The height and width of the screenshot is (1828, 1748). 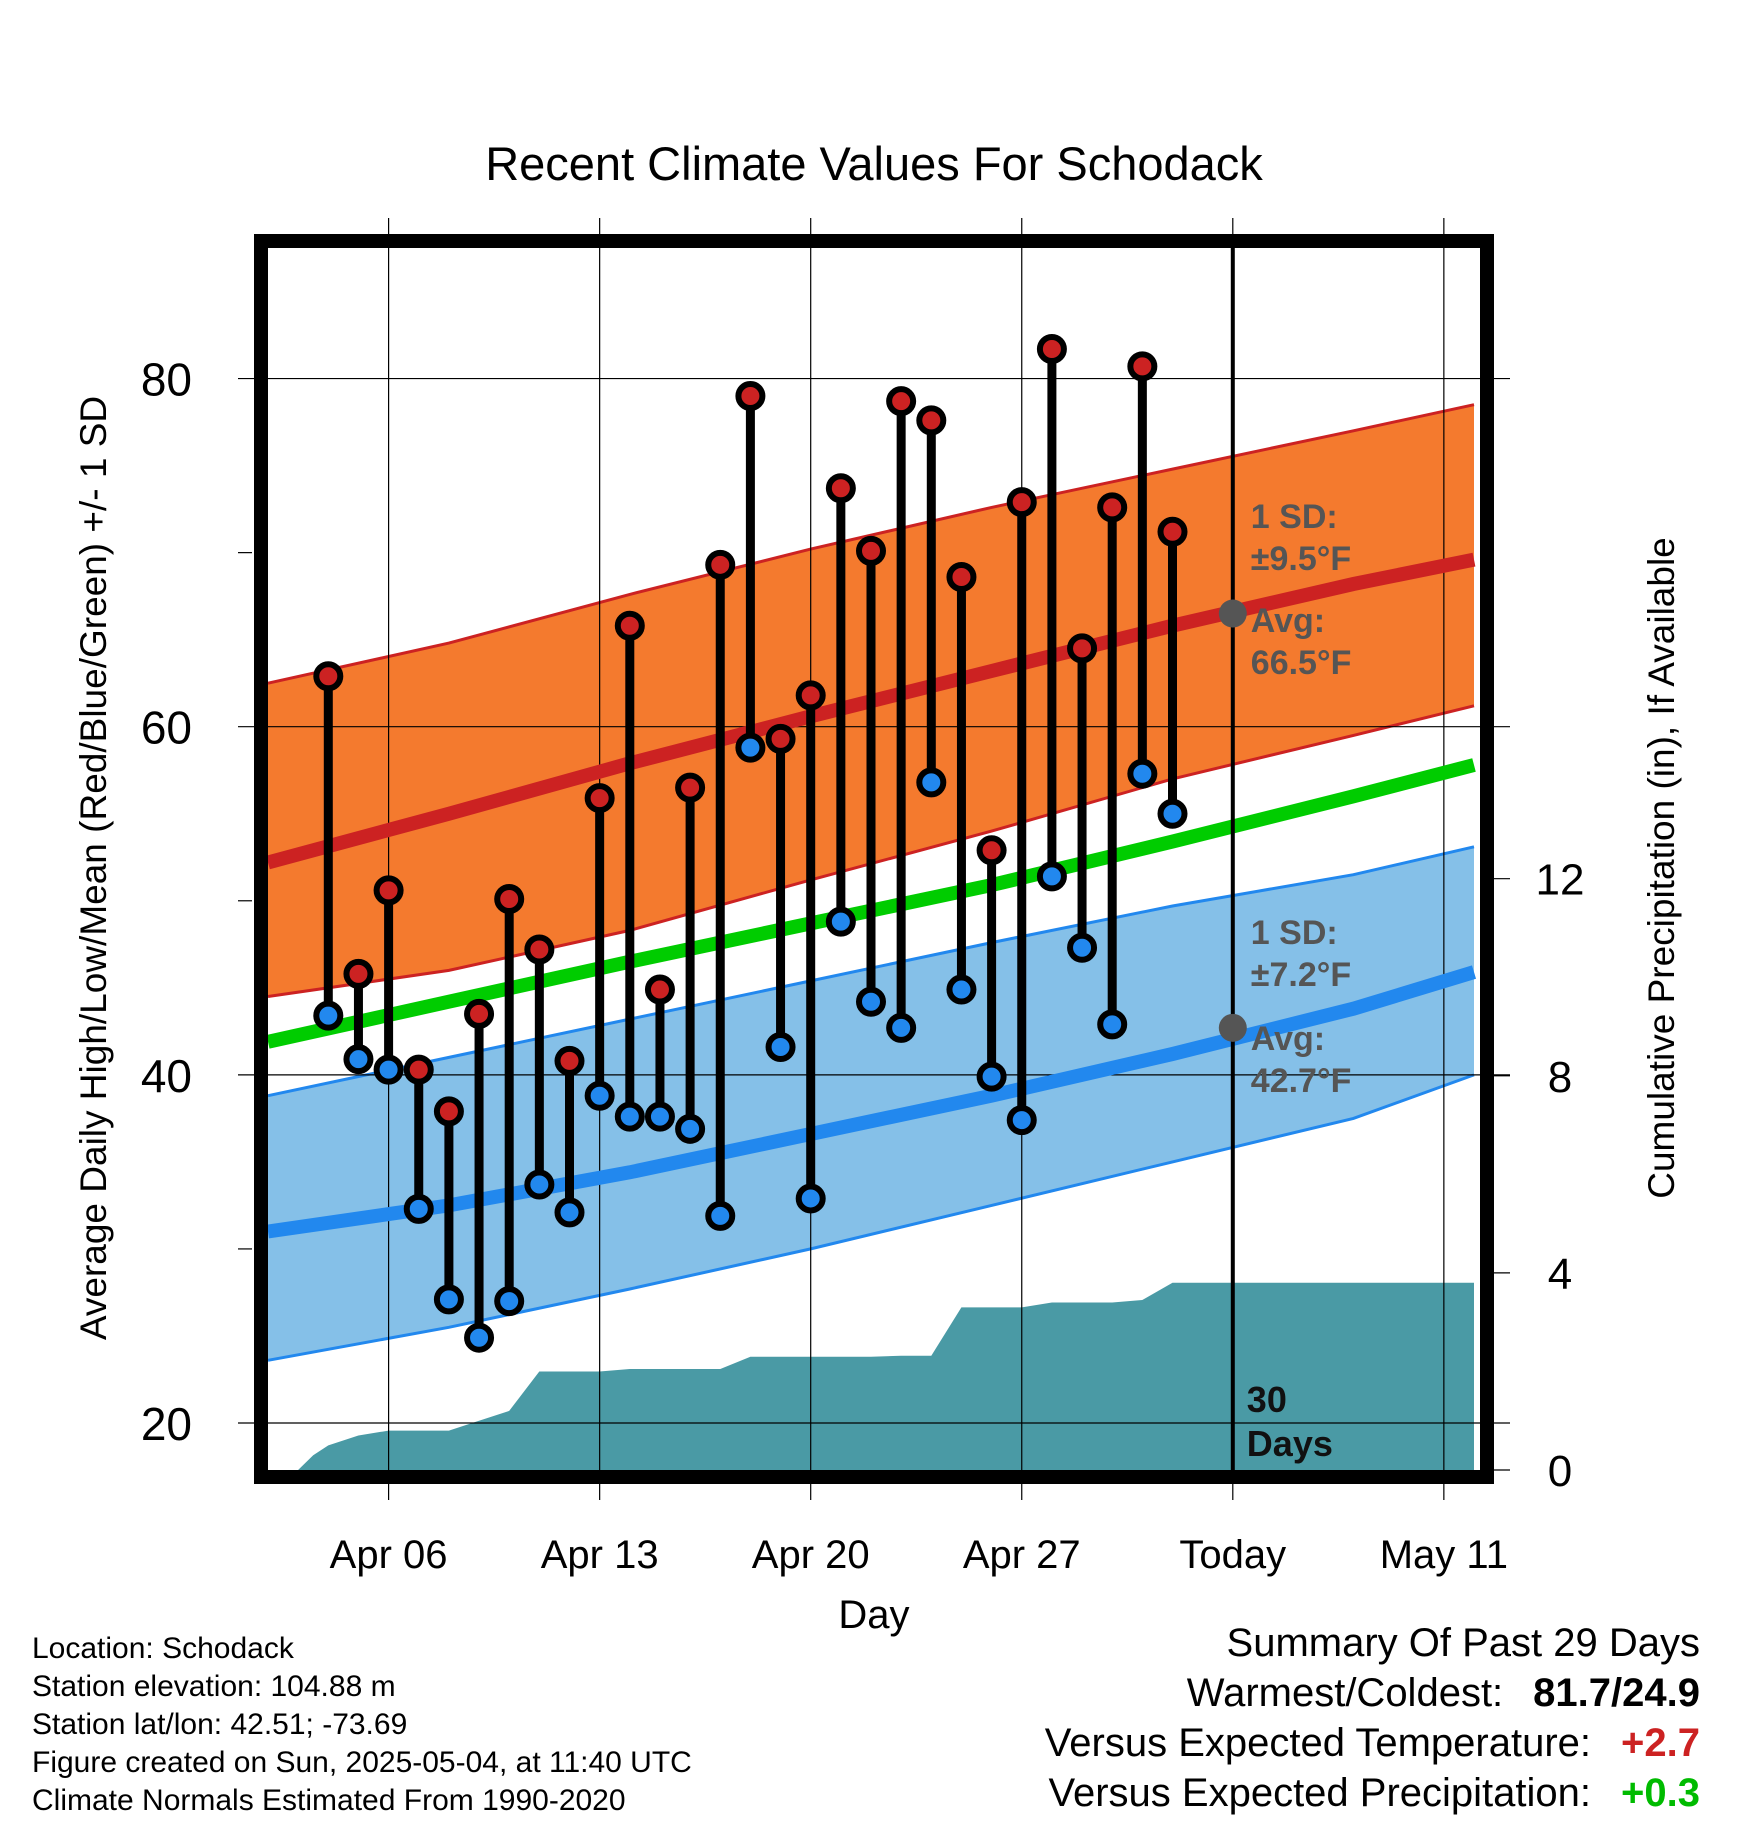 I want to click on summary-temp-row: Versus Expected Temperature: +2.7, so click(x=1372, y=1743).